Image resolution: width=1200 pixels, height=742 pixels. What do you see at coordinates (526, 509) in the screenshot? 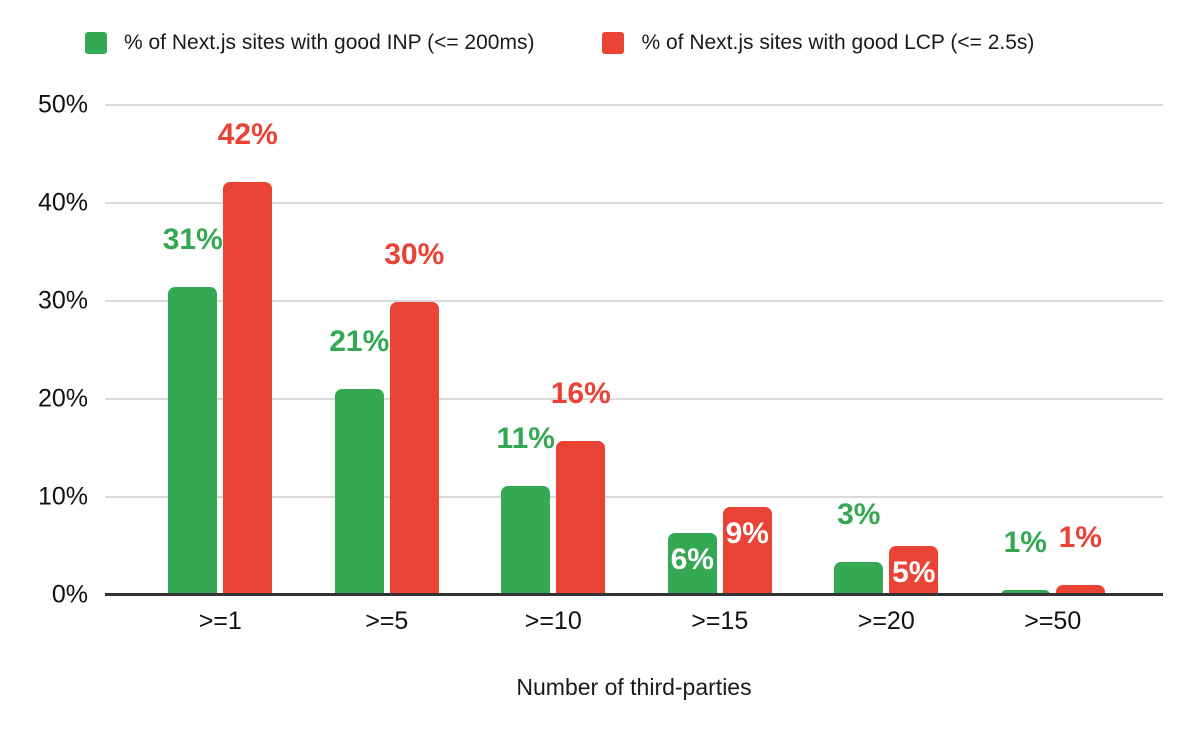
I see `inp-bar: 11%` at bounding box center [526, 509].